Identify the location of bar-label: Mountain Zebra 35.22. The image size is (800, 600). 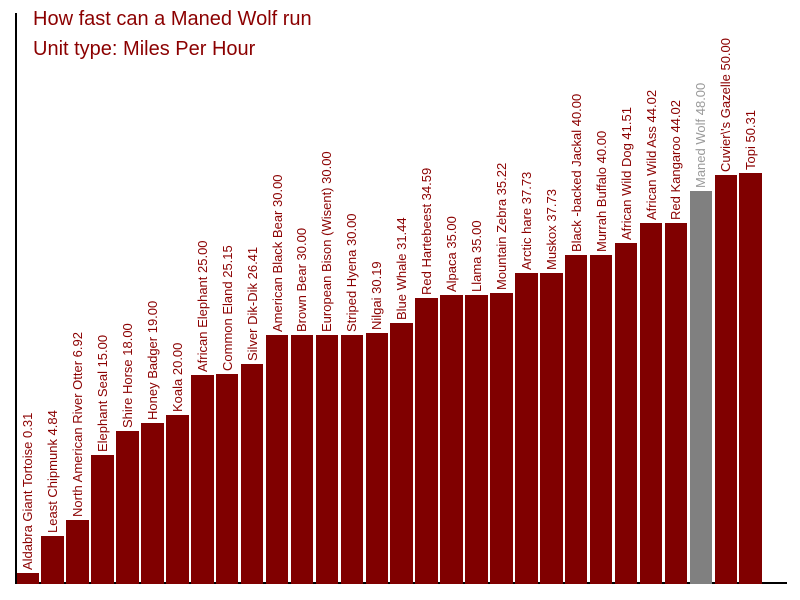
(501, 227).